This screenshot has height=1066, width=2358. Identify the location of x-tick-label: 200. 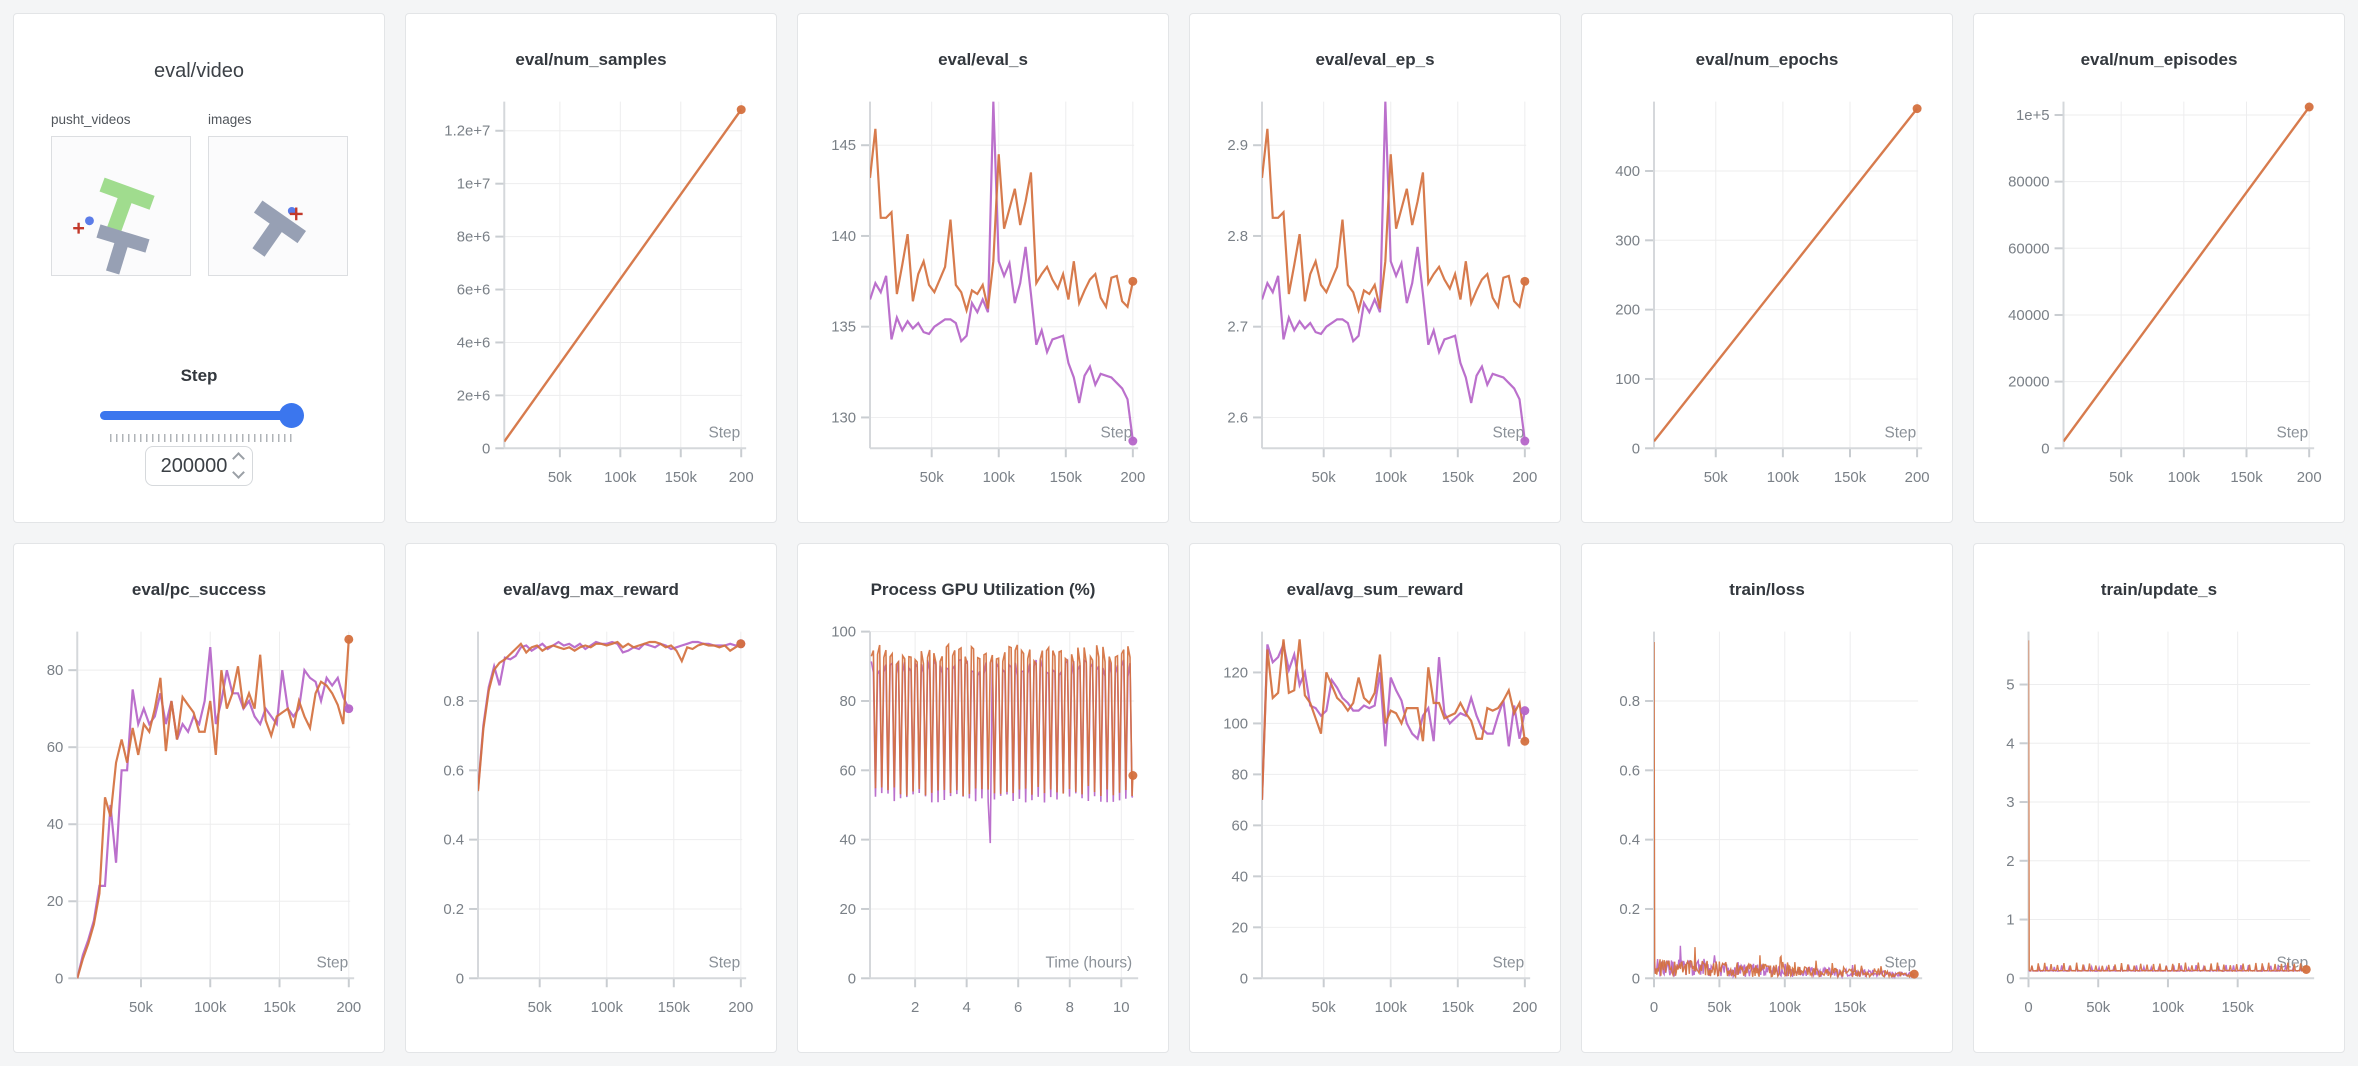
(1132, 477).